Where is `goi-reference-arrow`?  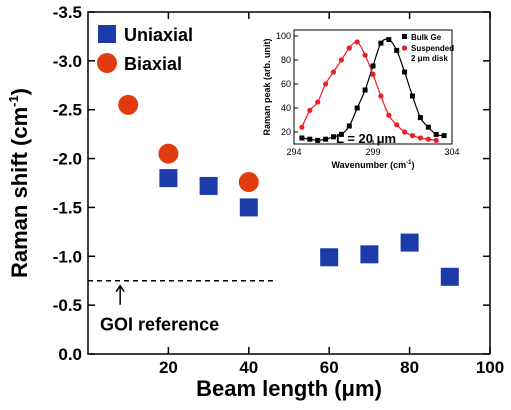 goi-reference-arrow is located at coordinates (120, 294).